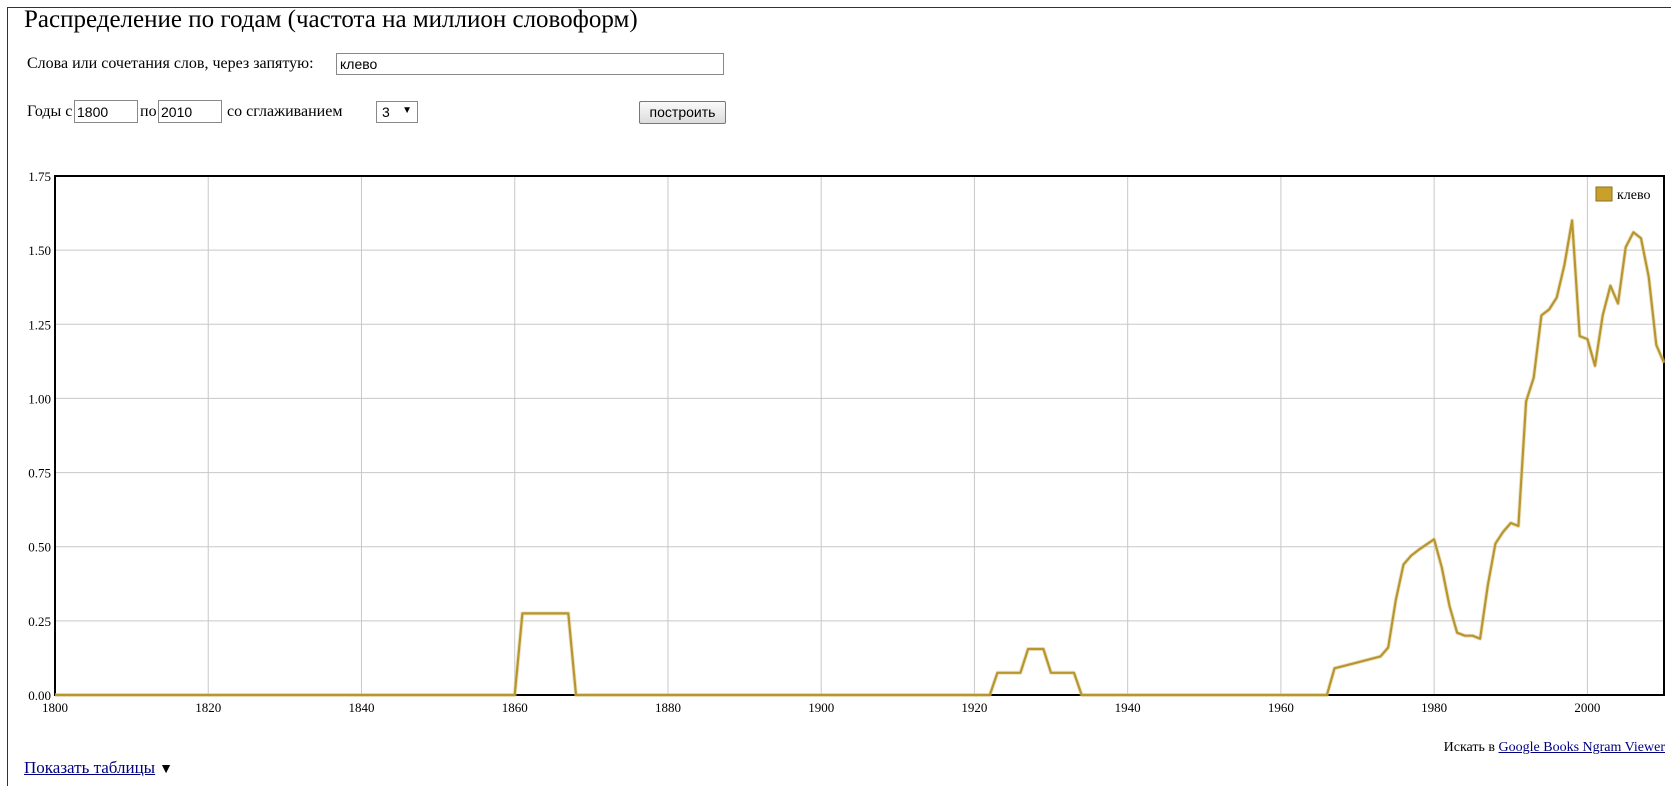 This screenshot has height=786, width=1671. What do you see at coordinates (39, 547) in the screenshot?
I see `y-tick-label: 0.50` at bounding box center [39, 547].